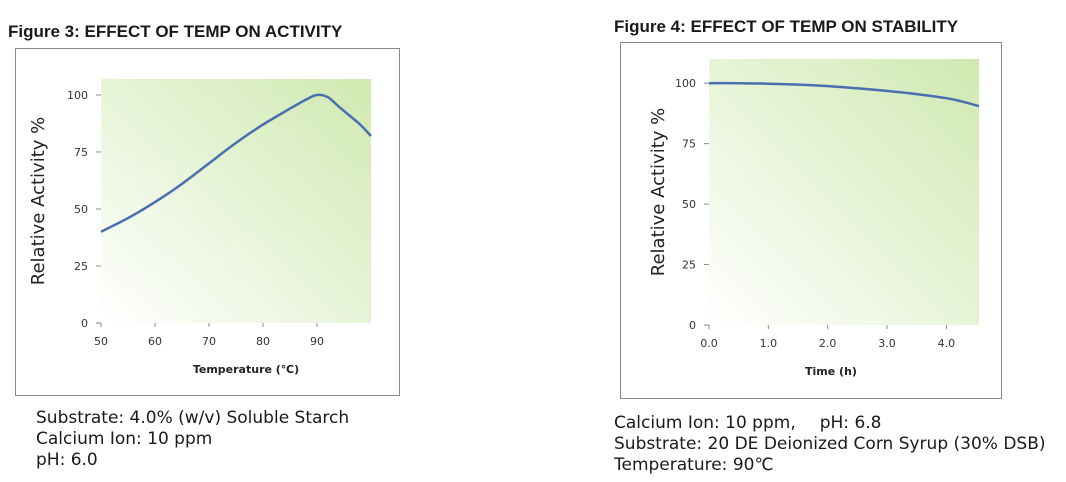 The image size is (1066, 482). What do you see at coordinates (209, 341) in the screenshot?
I see `x-tick-label: 70` at bounding box center [209, 341].